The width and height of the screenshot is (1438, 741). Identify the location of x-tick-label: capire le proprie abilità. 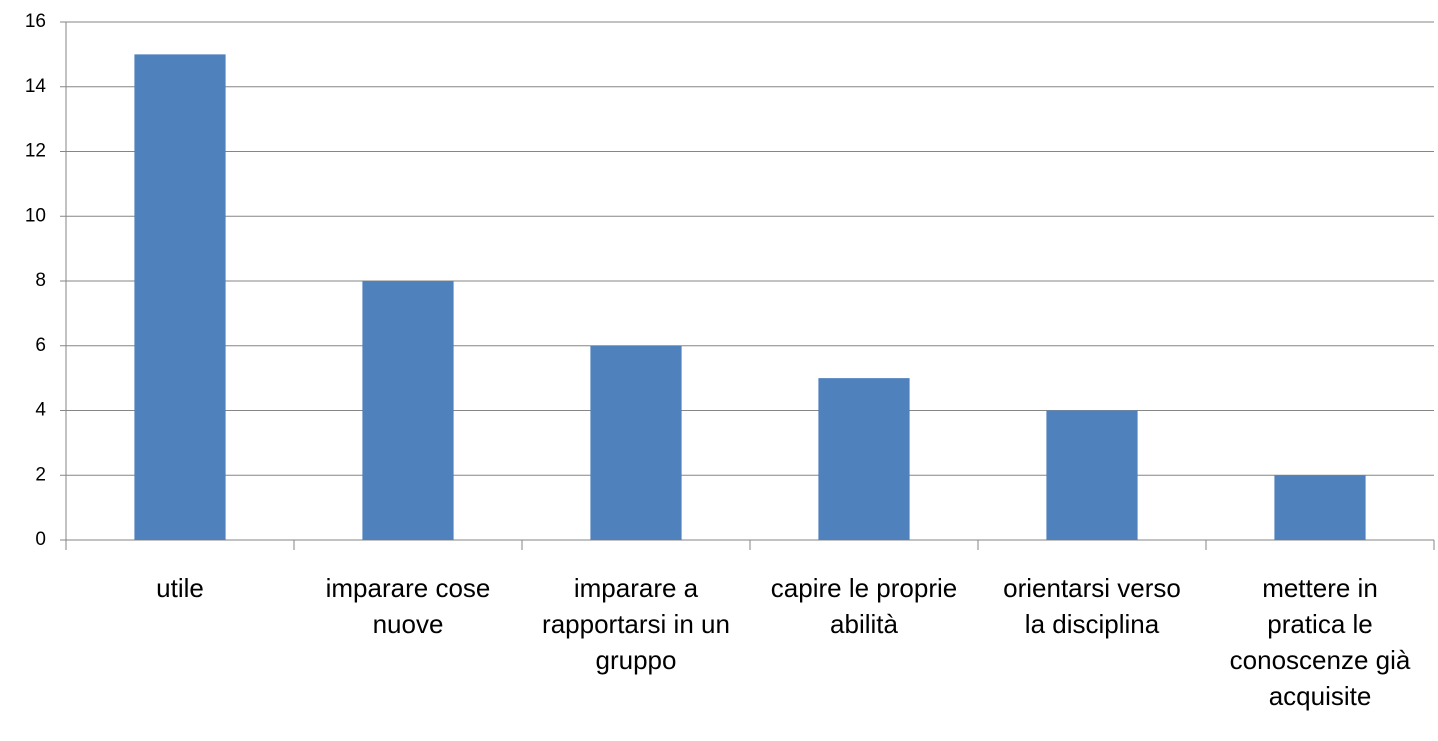
(864, 606).